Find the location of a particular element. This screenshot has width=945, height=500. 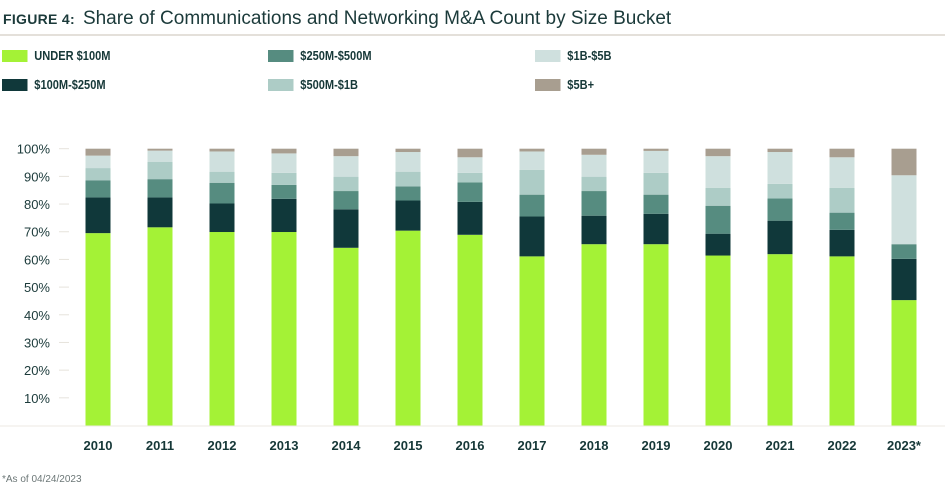

figure-label: FIGURE 4: is located at coordinates (39, 19).